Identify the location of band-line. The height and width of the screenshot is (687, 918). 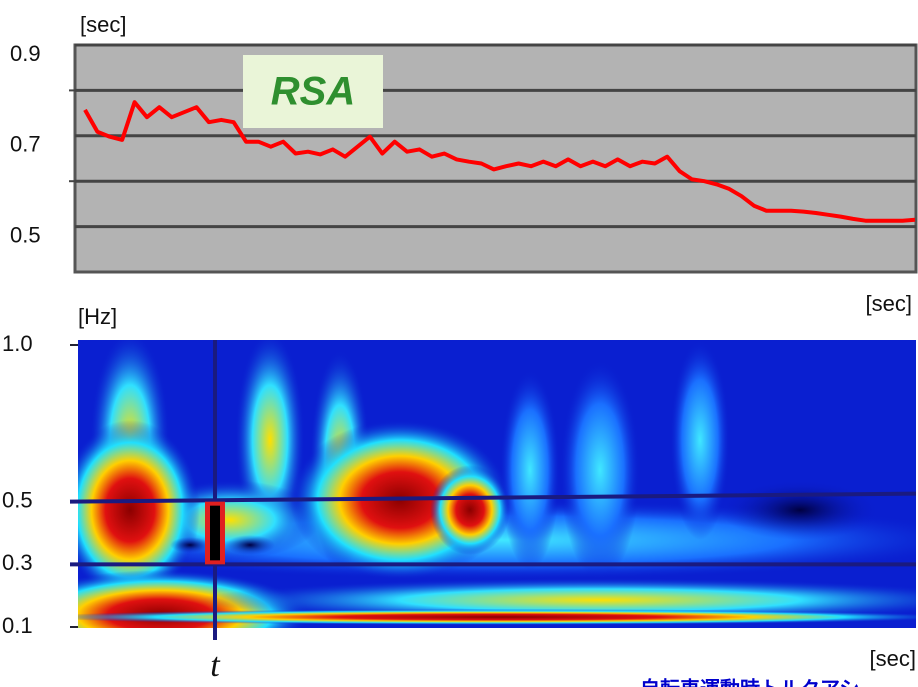
(493, 497).